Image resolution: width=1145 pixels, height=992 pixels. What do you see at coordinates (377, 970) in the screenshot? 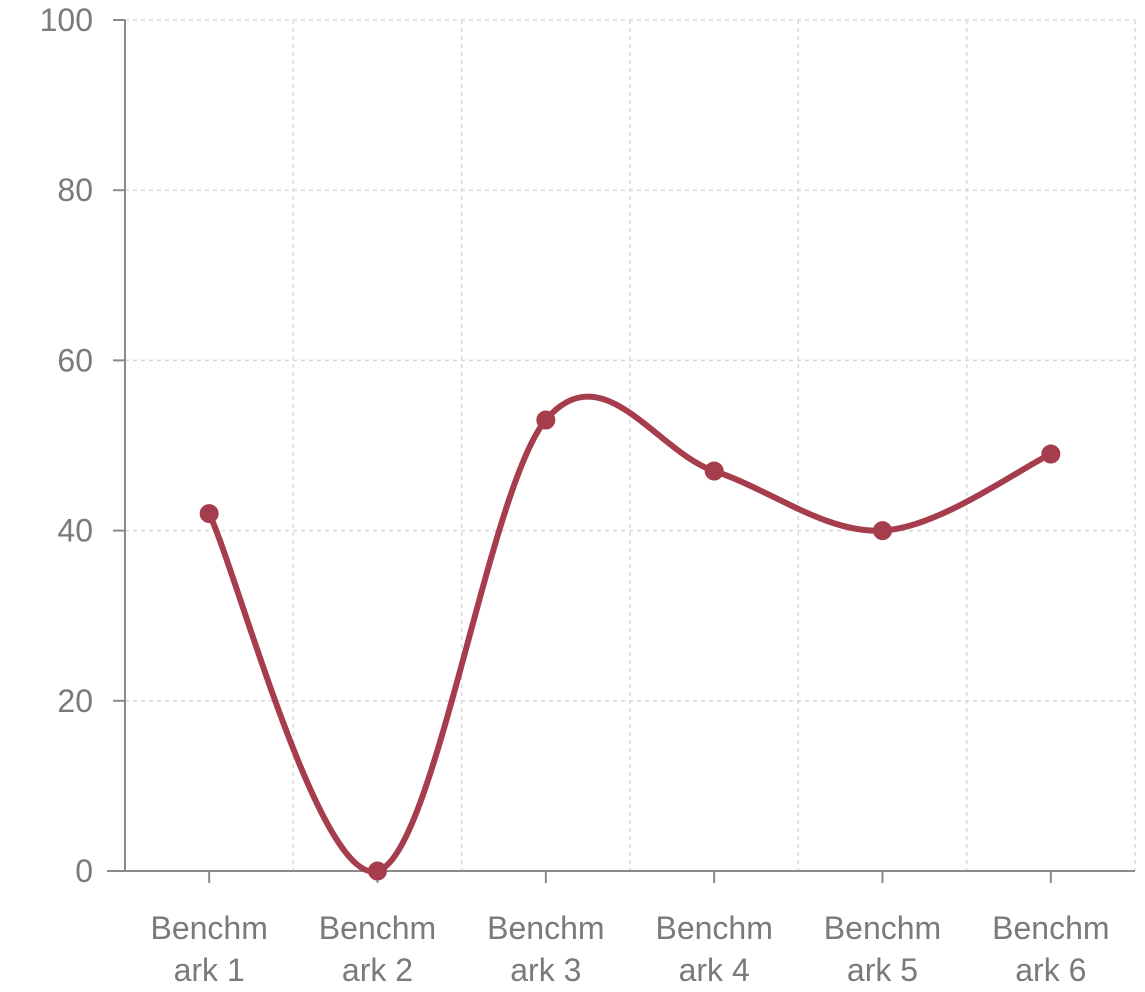
I see `x-tick-label: ark 2` at bounding box center [377, 970].